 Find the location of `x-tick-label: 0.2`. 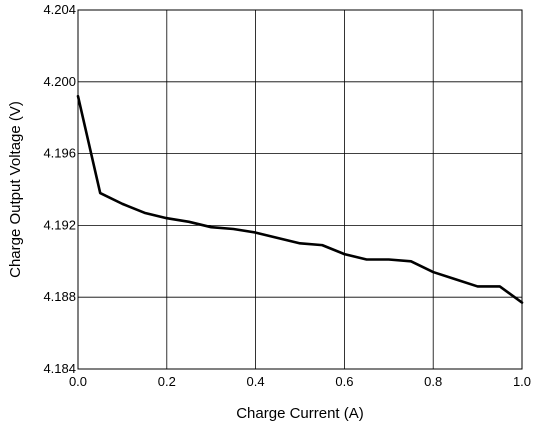

x-tick-label: 0.2 is located at coordinates (167, 381).